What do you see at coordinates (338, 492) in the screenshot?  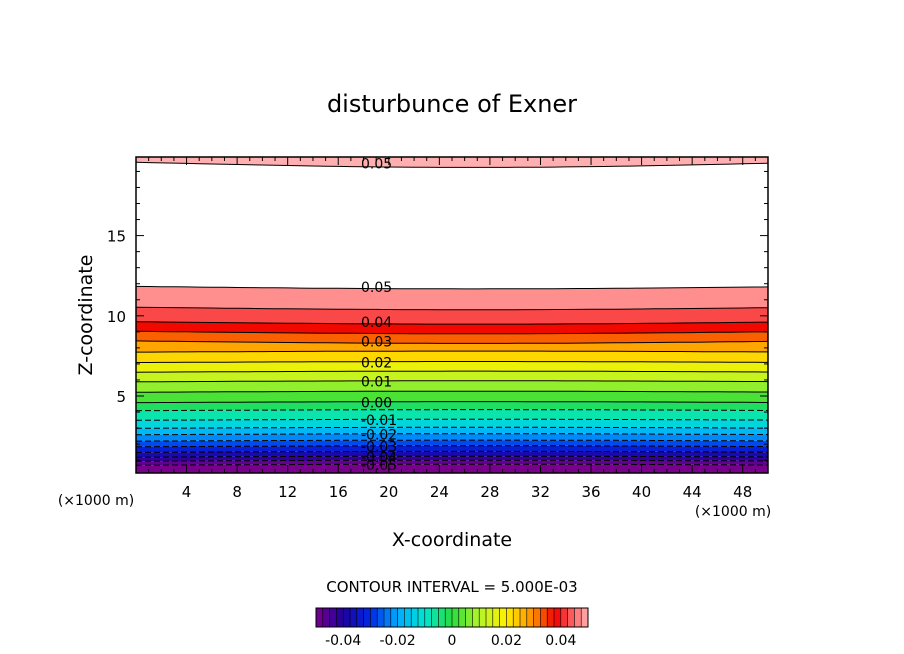 I see `x-tick-label: 16` at bounding box center [338, 492].